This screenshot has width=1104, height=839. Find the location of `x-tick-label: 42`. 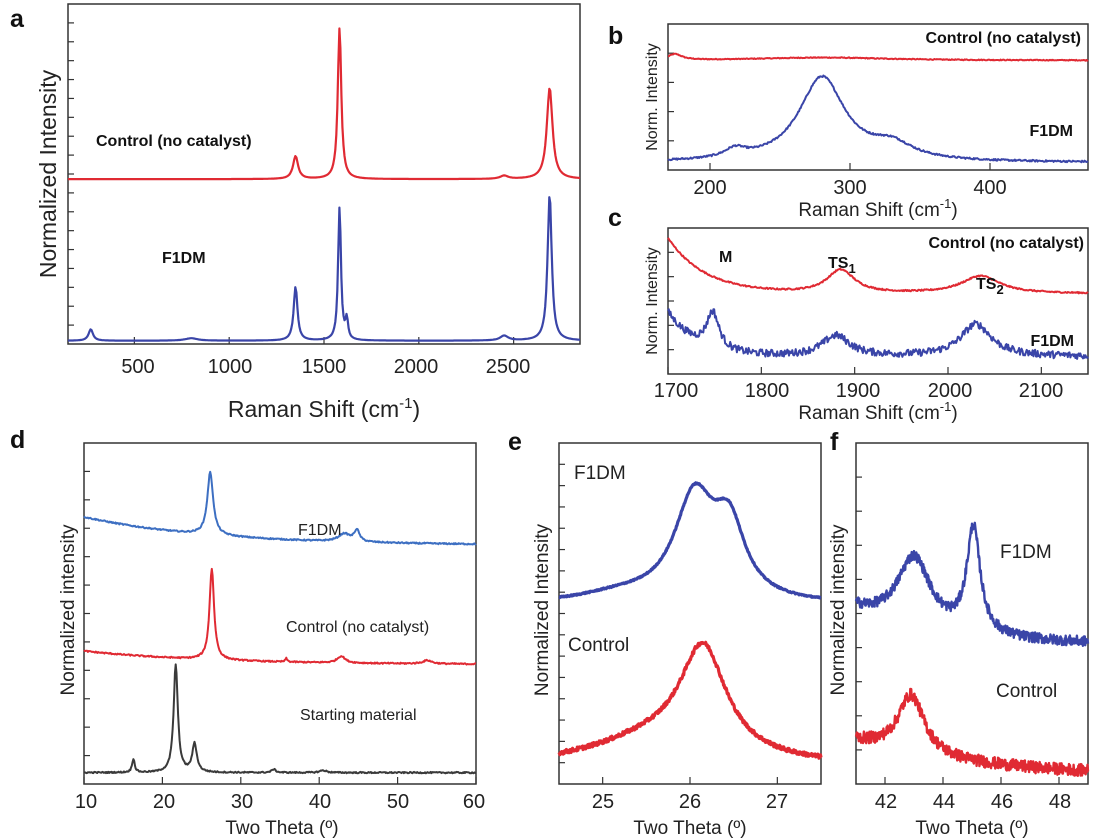

x-tick-label: 42 is located at coordinates (886, 802).